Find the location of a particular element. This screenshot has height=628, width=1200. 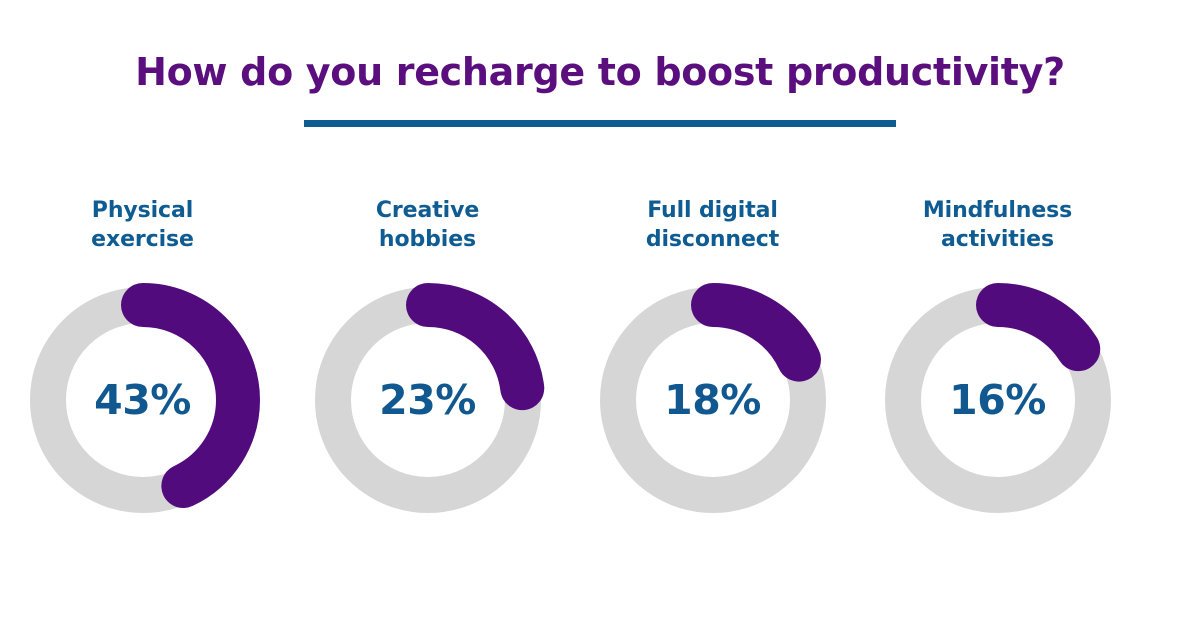

donut-card-mindfulness-activities: Mindfulness activities 16% is located at coordinates (997, 358).